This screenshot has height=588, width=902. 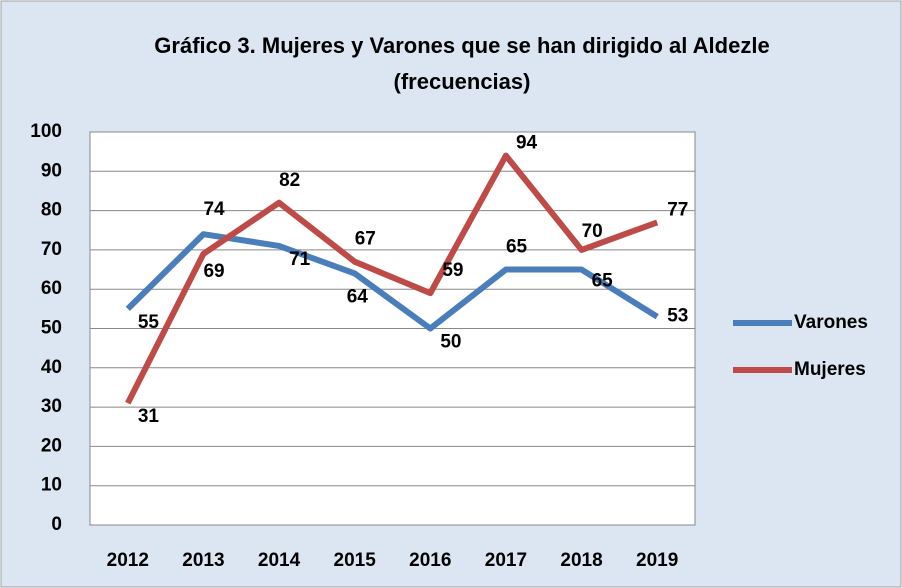 What do you see at coordinates (355, 560) in the screenshot?
I see `x-tick-label: 2015` at bounding box center [355, 560].